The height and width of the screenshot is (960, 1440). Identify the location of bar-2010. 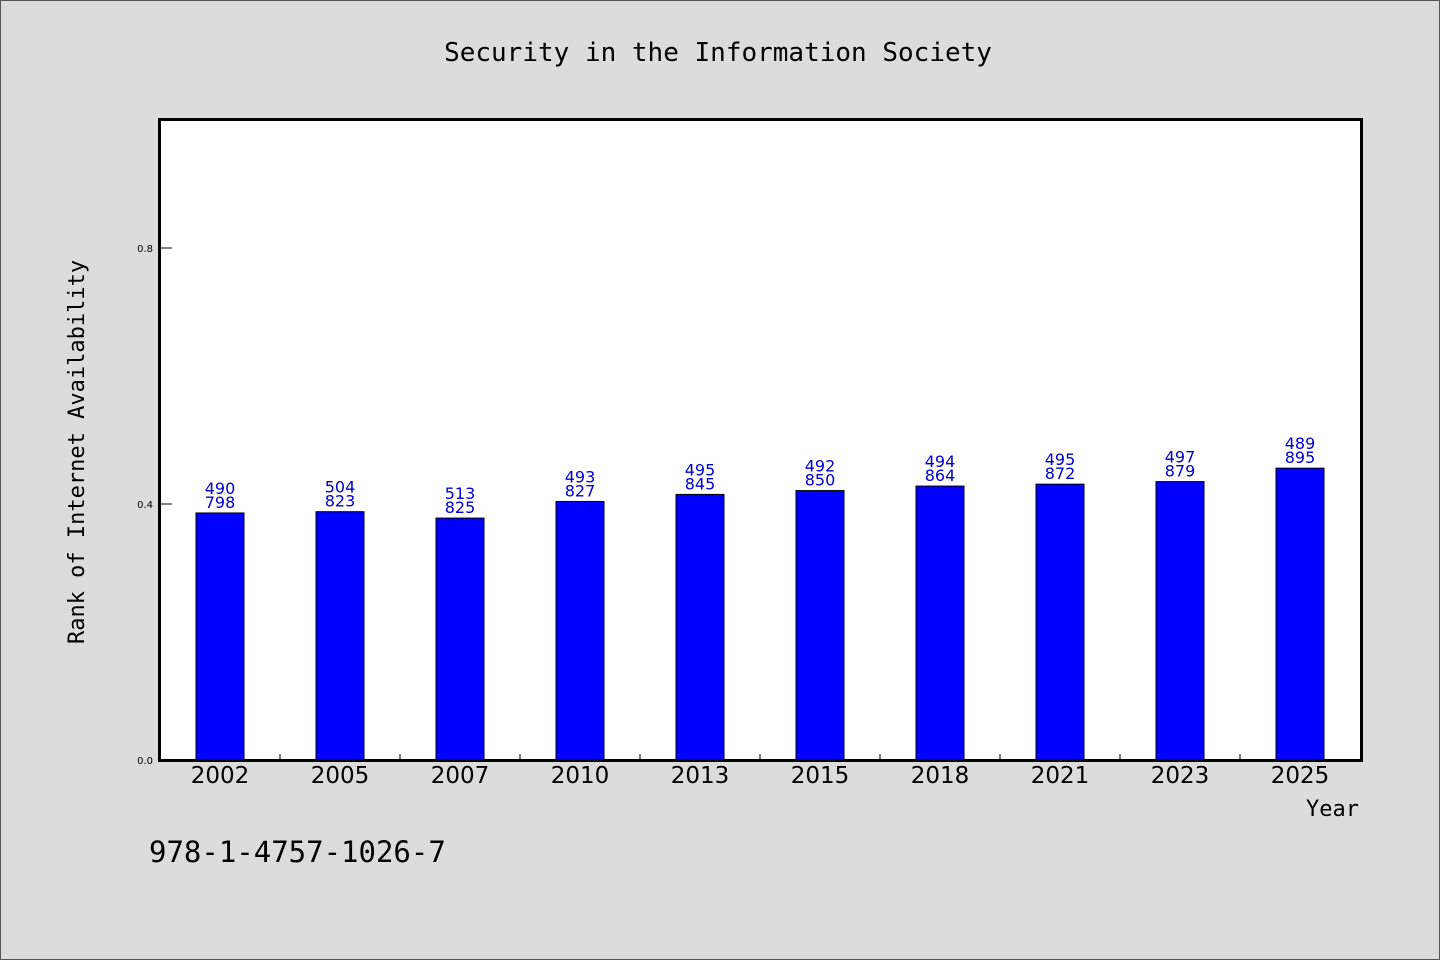
(580, 630).